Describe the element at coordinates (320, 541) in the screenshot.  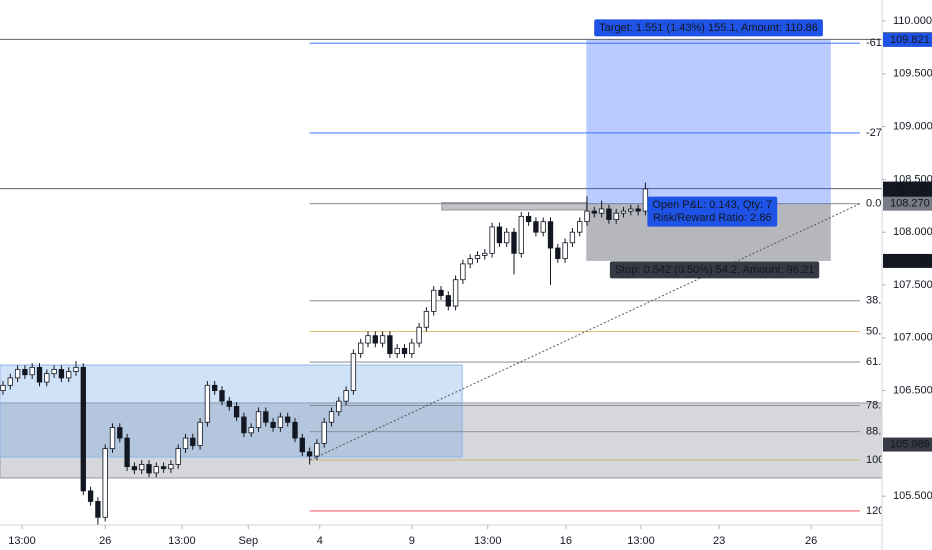
I see `x-tick-label: 4` at that location.